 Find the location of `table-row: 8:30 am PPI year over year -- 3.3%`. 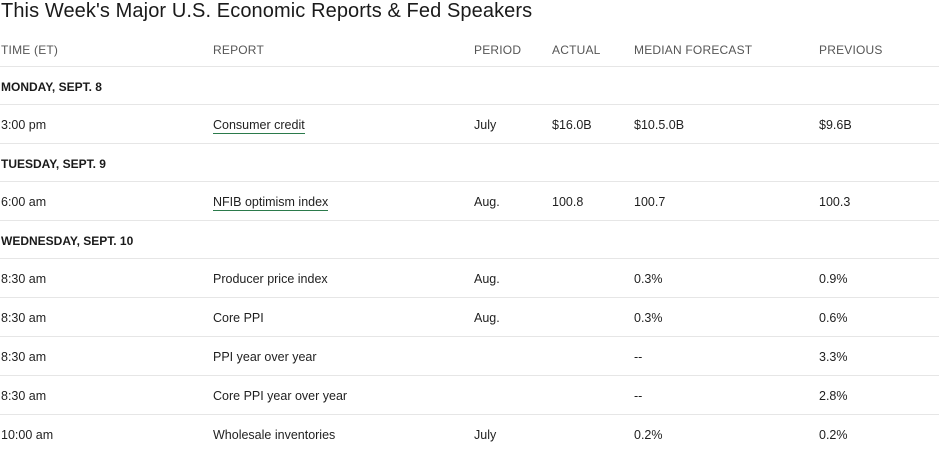

table-row: 8:30 am PPI year over year -- 3.3% is located at coordinates (469, 356).